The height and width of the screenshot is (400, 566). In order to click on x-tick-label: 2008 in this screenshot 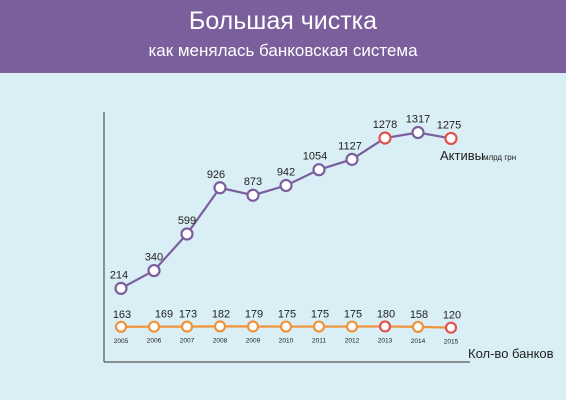, I will do `click(220, 340)`.